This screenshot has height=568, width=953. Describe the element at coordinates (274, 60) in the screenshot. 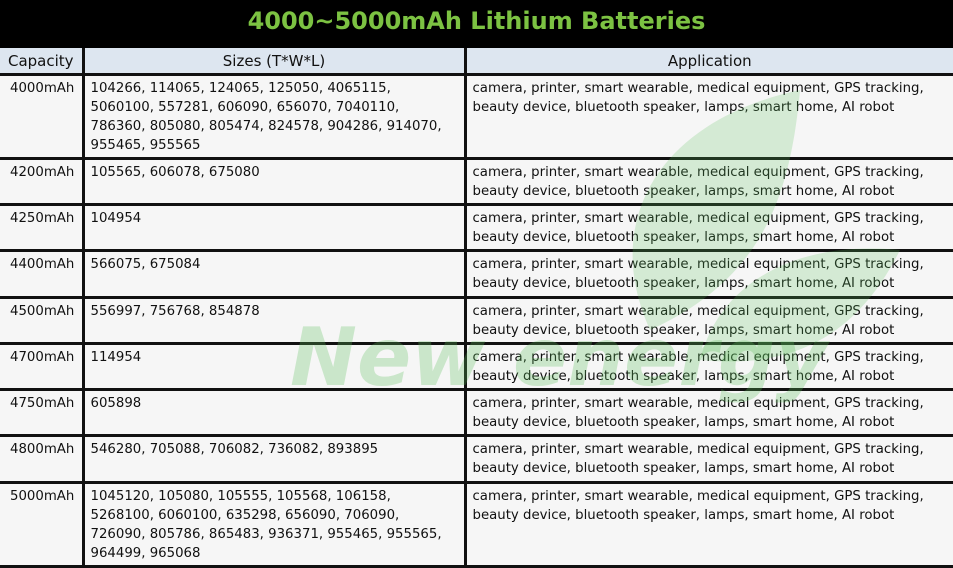

I see `header-sizes: Sizes (T*W*L)` at that location.